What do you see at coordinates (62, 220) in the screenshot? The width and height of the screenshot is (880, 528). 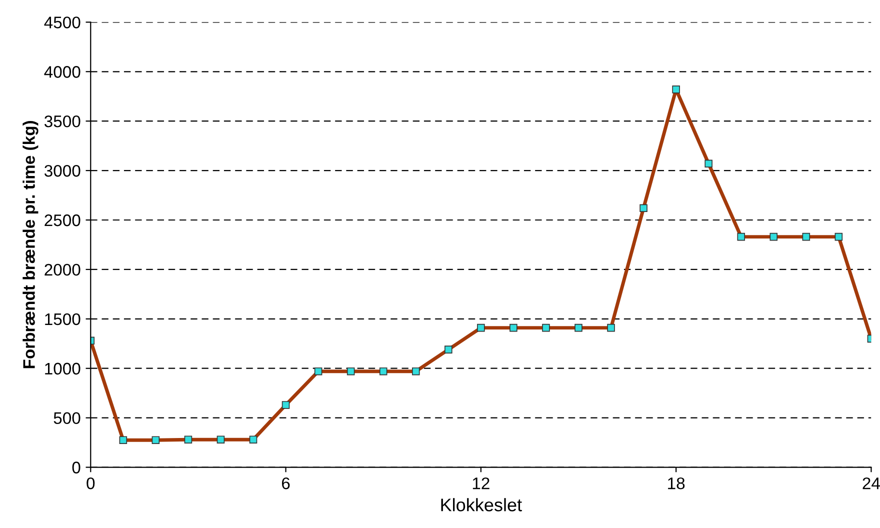 I see `y-tick-label: 2500` at bounding box center [62, 220].